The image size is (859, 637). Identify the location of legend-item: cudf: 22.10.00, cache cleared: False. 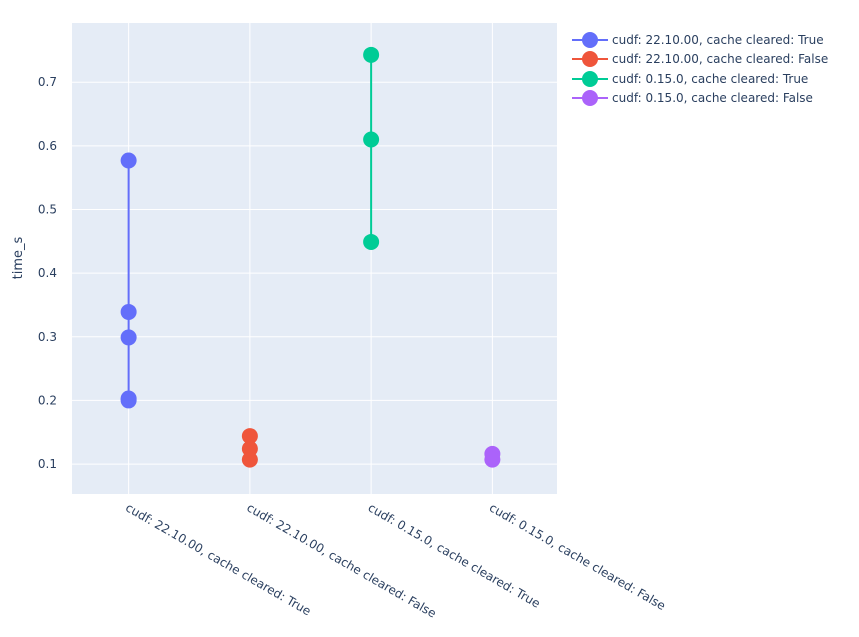
(700, 60).